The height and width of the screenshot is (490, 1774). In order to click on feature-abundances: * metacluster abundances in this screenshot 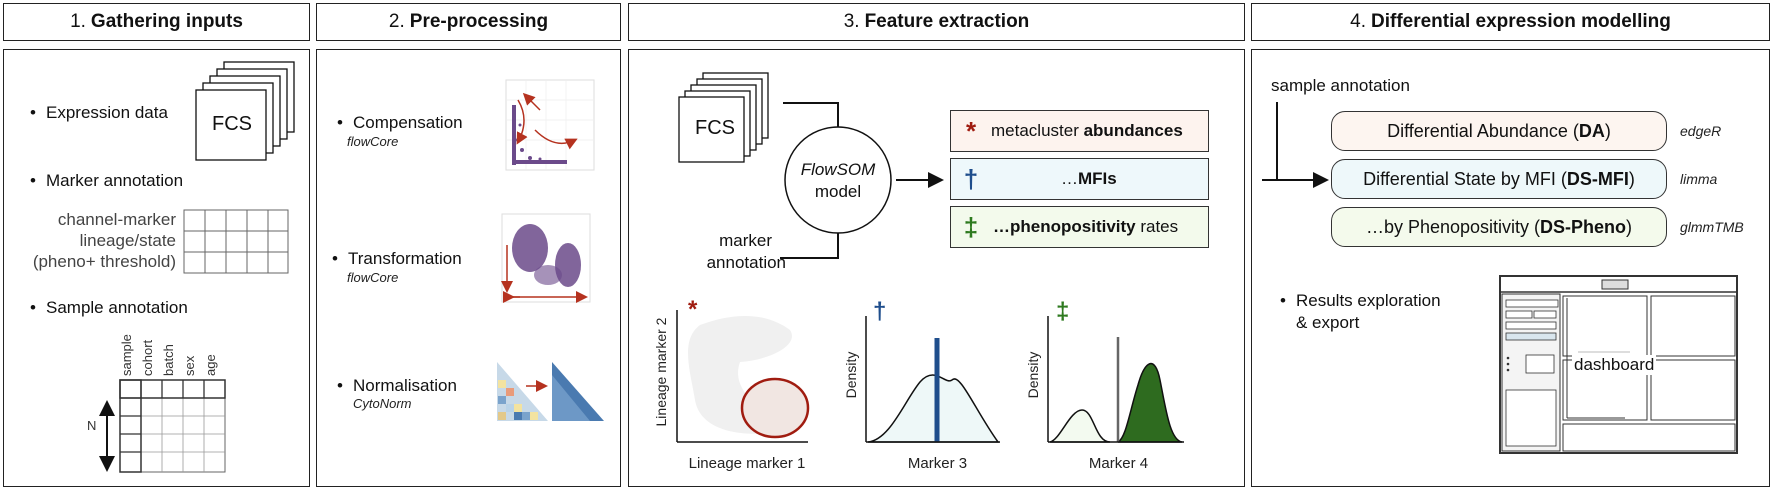, I will do `click(1079, 131)`.